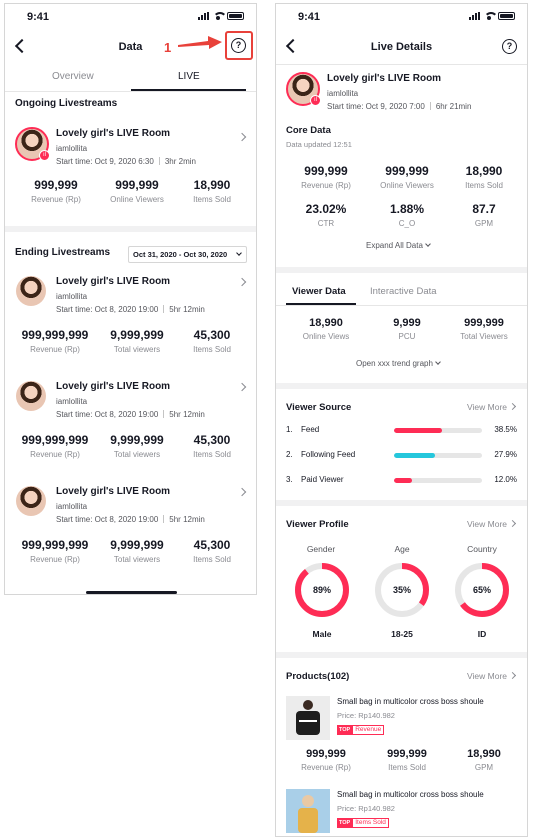  What do you see at coordinates (308, 718) in the screenshot?
I see `product-image` at bounding box center [308, 718].